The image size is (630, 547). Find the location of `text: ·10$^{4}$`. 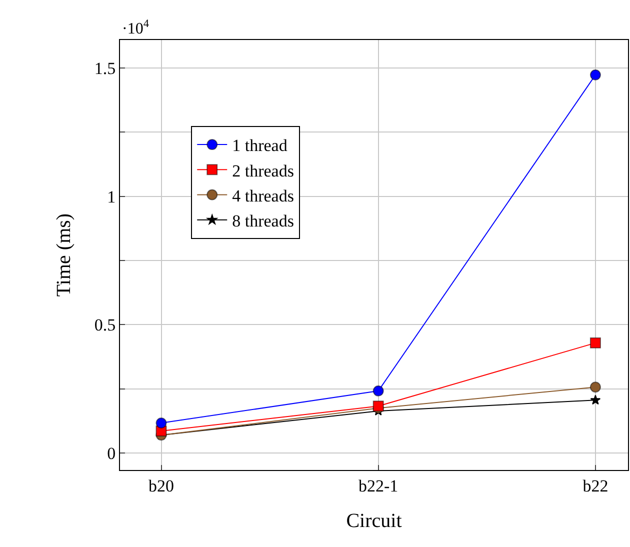

text: ·10$^{4}$ is located at coordinates (136, 28).